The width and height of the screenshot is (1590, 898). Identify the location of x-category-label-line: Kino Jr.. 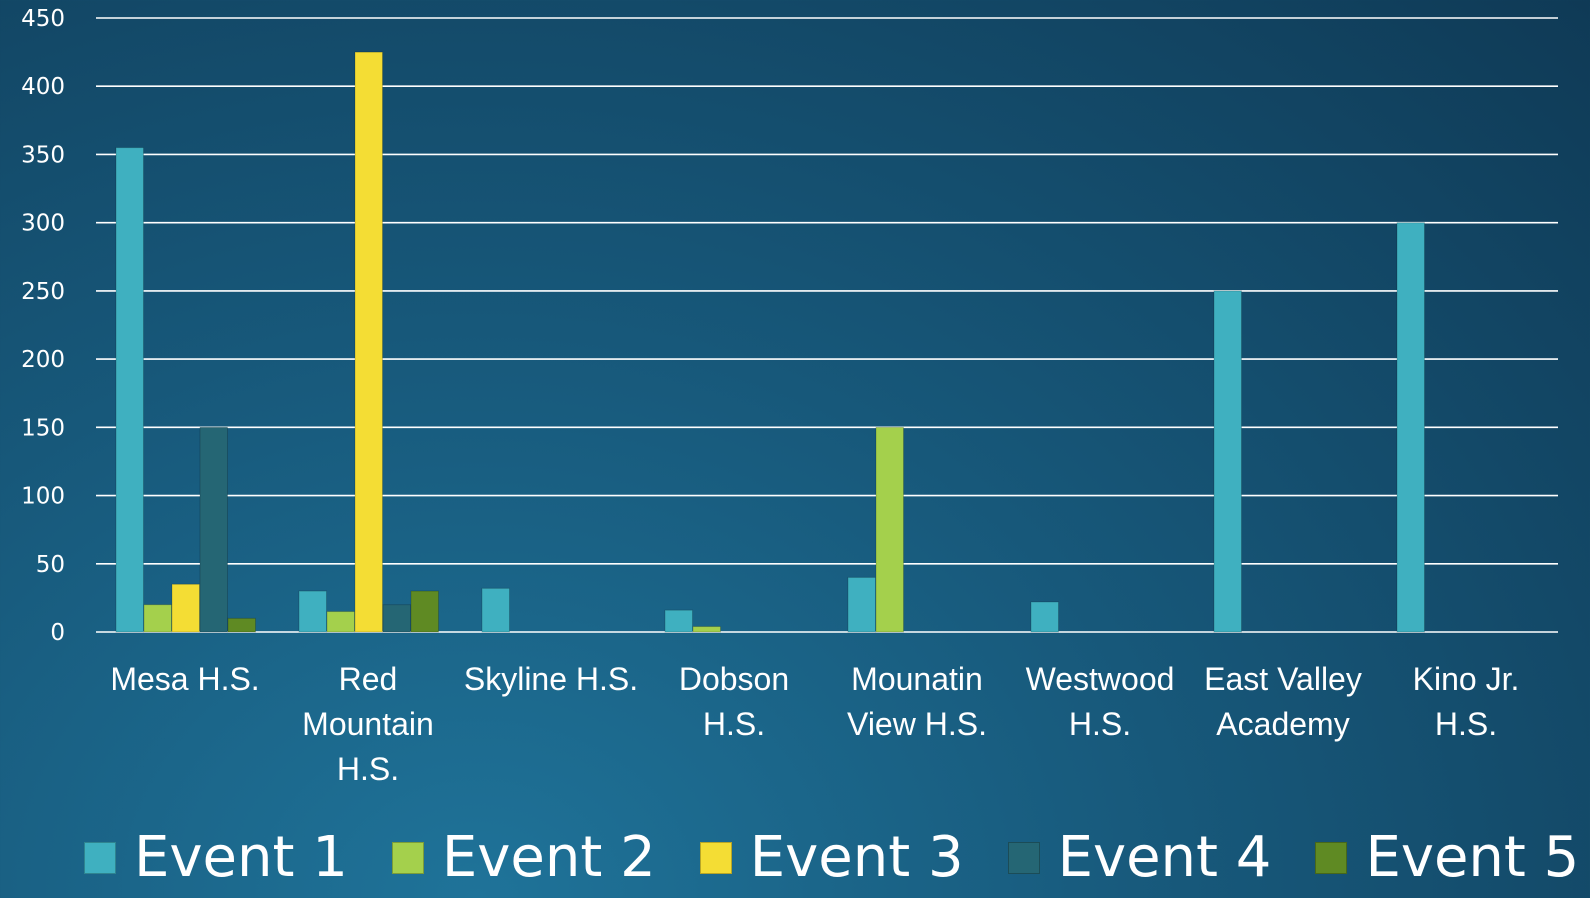
(1466, 679).